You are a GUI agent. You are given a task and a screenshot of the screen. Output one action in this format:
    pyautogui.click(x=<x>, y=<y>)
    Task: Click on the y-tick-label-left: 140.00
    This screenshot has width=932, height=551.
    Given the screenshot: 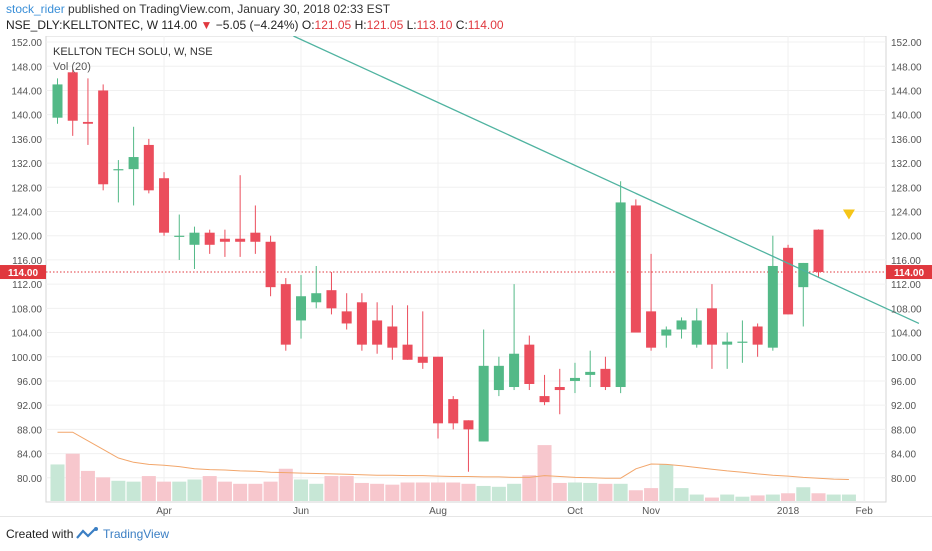 What is the action you would take?
    pyautogui.click(x=26, y=116)
    